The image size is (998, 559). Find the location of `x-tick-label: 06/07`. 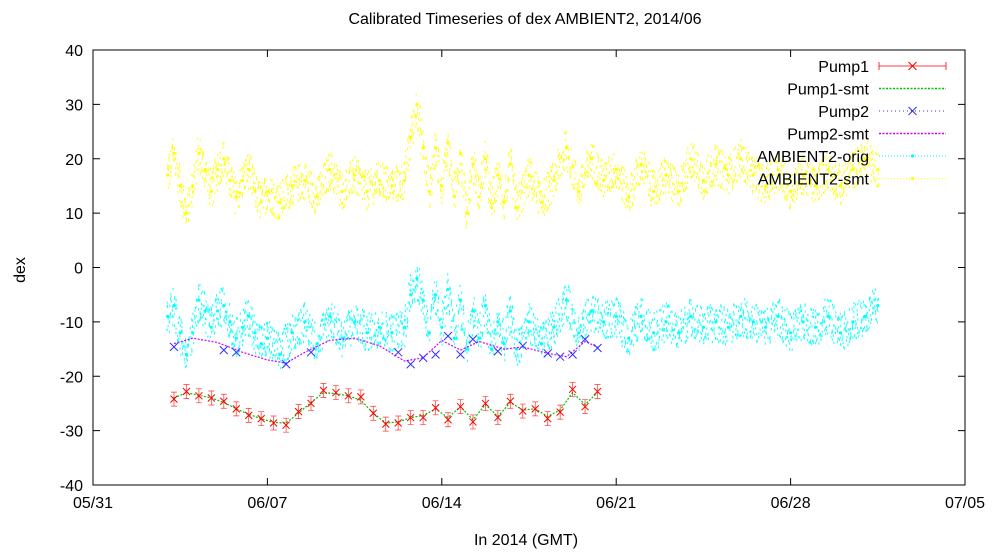

x-tick-label: 06/07 is located at coordinates (267, 503).